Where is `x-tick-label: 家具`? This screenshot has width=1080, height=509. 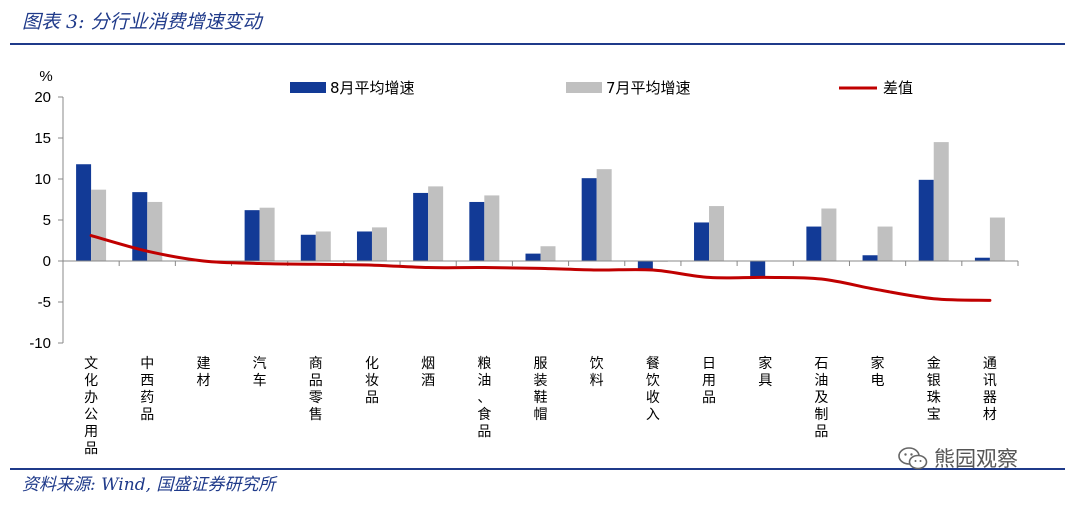 x-tick-label: 家具 is located at coordinates (765, 372).